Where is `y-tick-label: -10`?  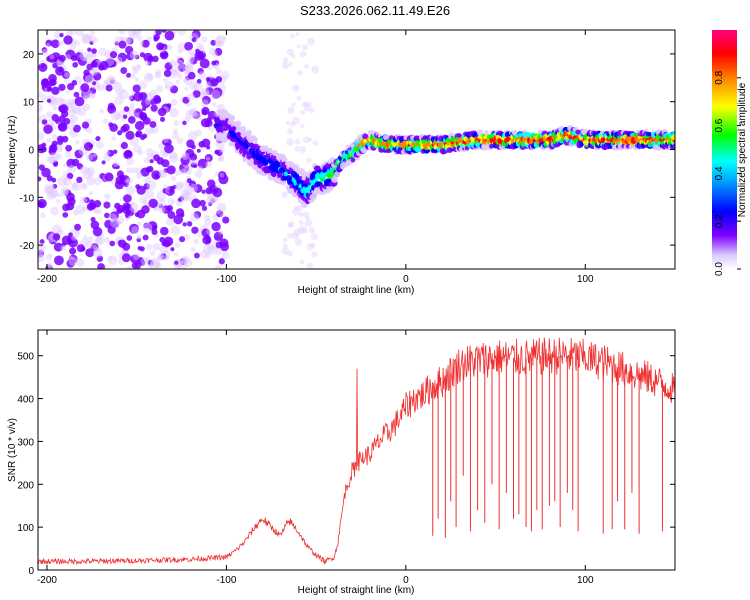
y-tick-label: -10 is located at coordinates (27, 198).